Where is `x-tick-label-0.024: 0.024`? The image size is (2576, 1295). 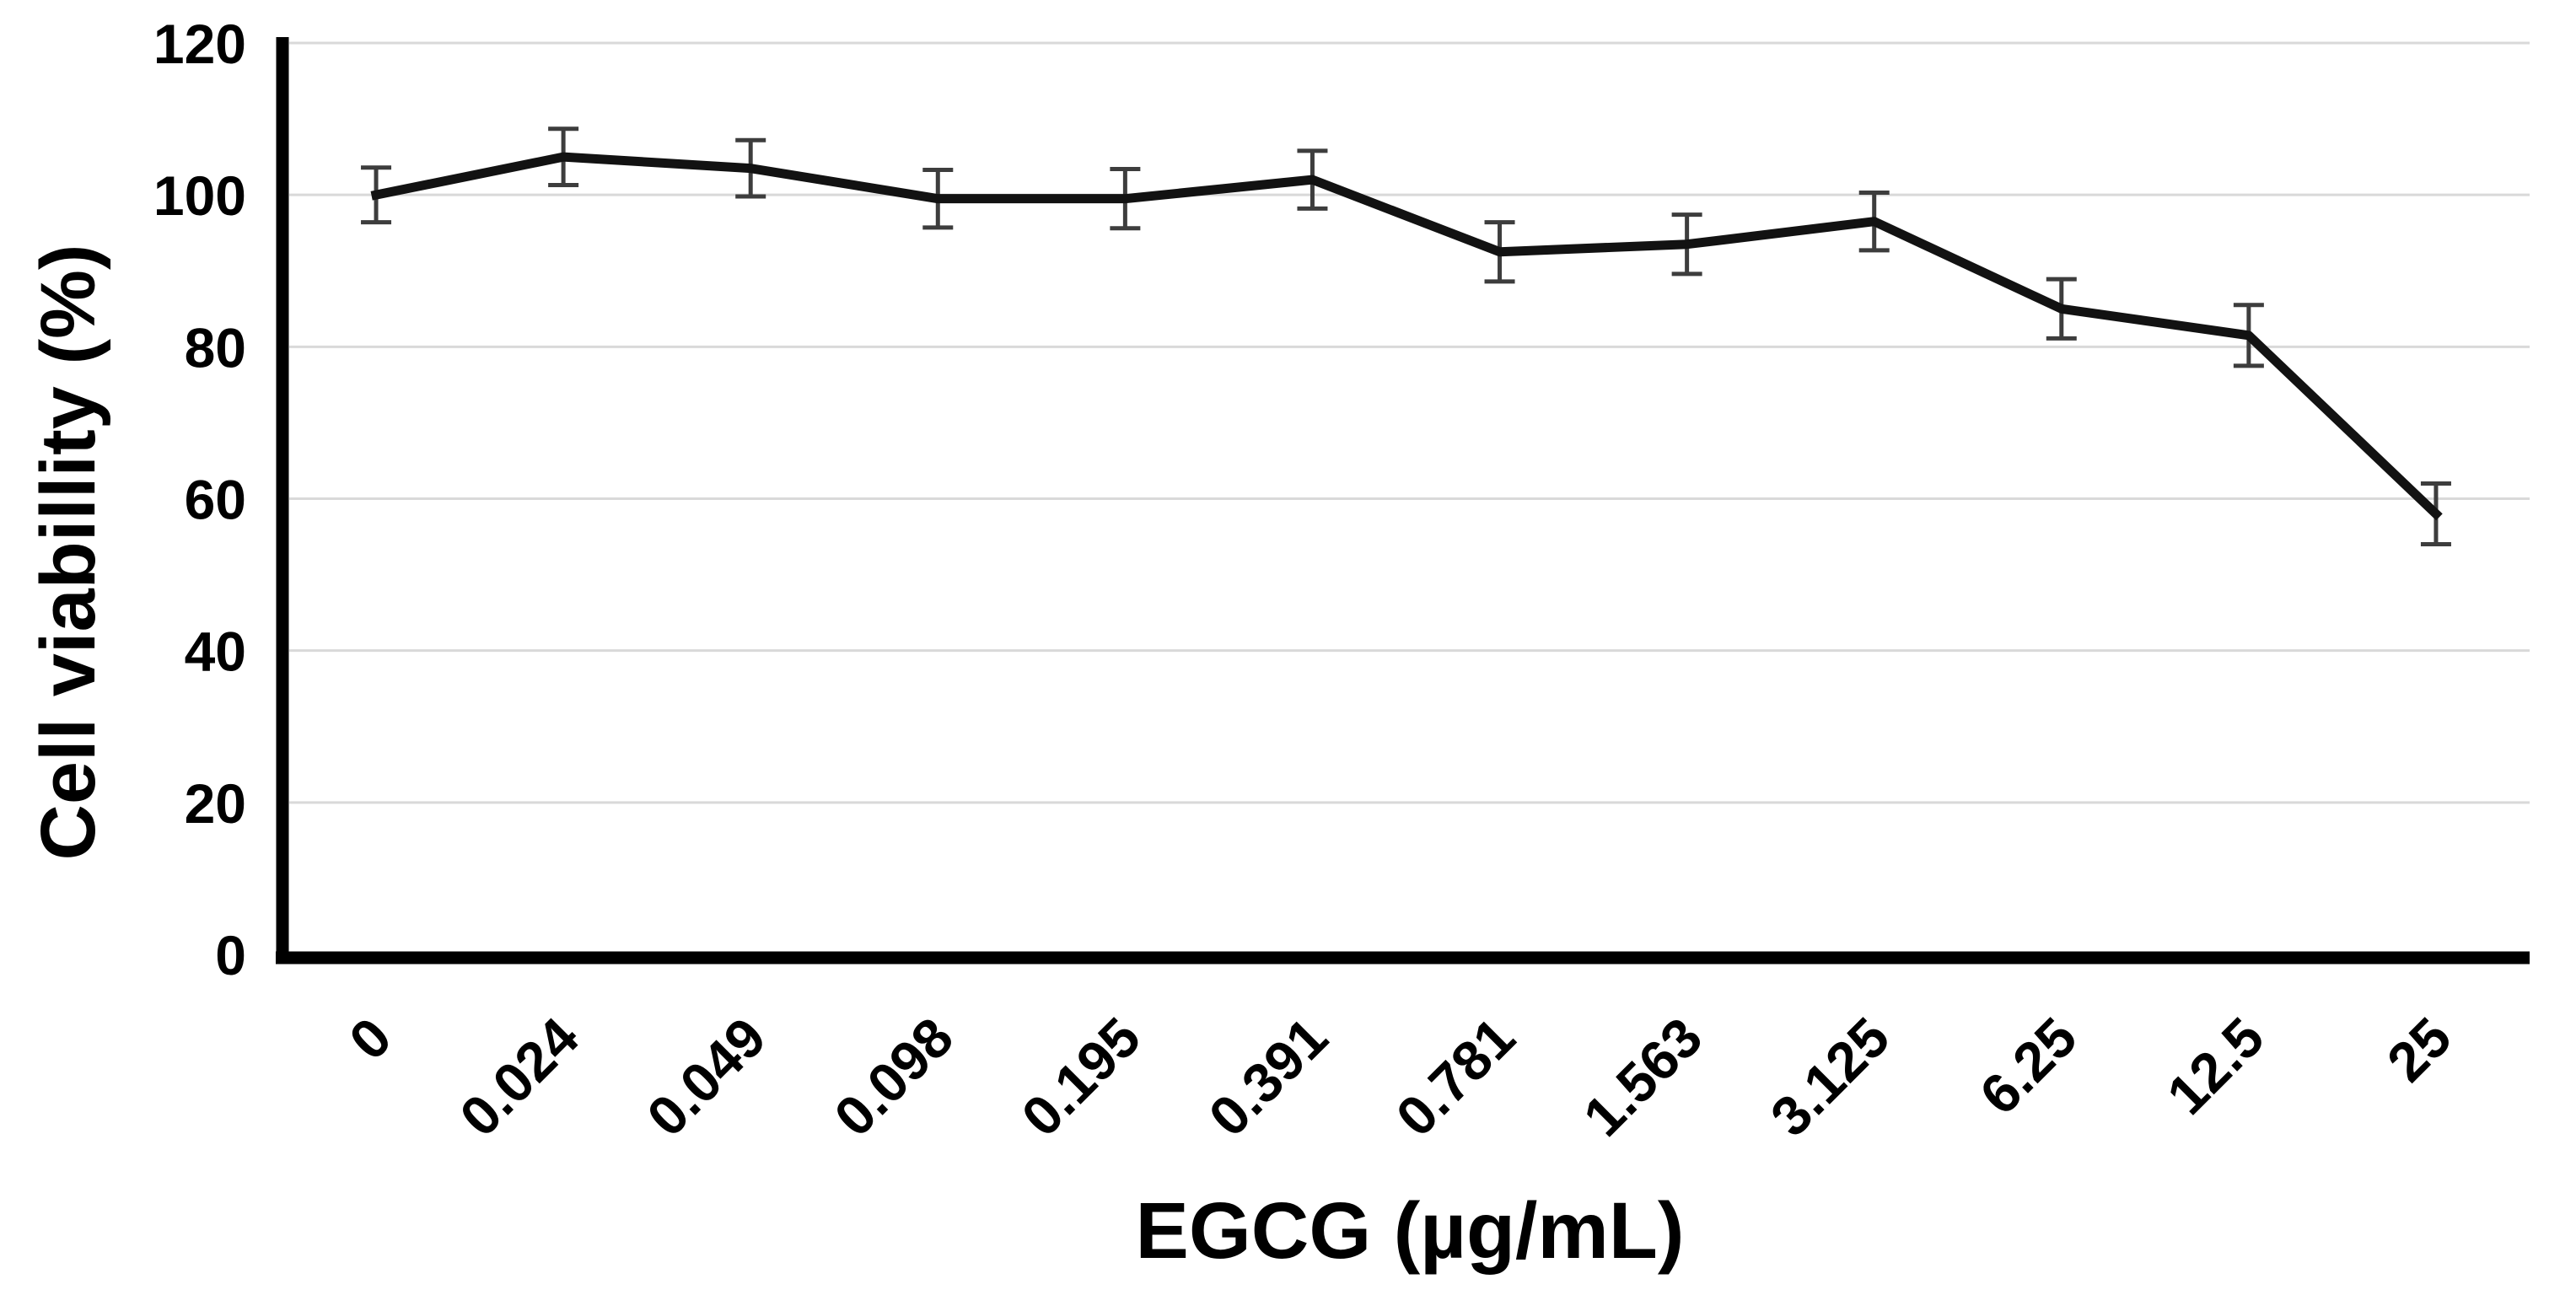
x-tick-label-0.024: 0.024 is located at coordinates (519, 1076).